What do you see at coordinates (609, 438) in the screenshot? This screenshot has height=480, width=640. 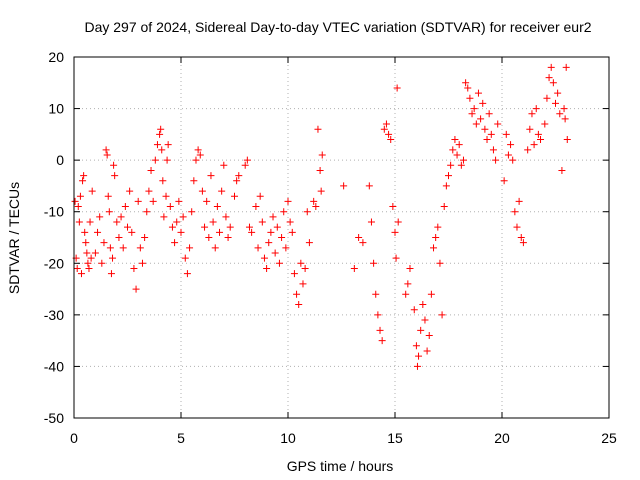 I see `x-tick-label: 25` at bounding box center [609, 438].